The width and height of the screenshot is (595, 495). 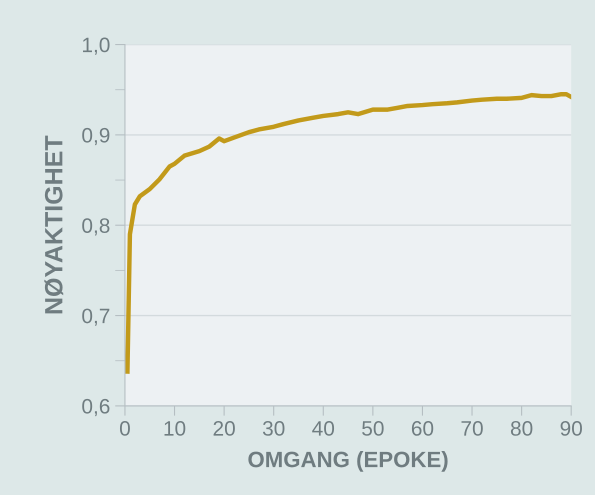 What do you see at coordinates (521, 428) in the screenshot?
I see `x-tick-label: 80` at bounding box center [521, 428].